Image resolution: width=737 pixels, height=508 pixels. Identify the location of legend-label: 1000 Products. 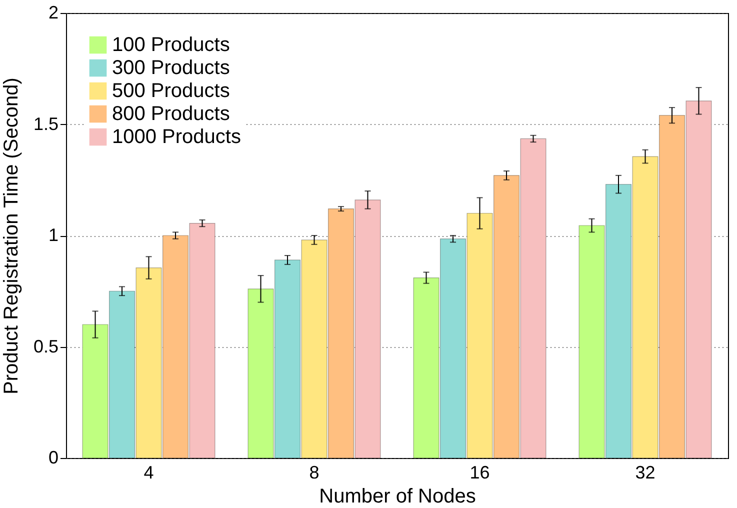
(176, 137).